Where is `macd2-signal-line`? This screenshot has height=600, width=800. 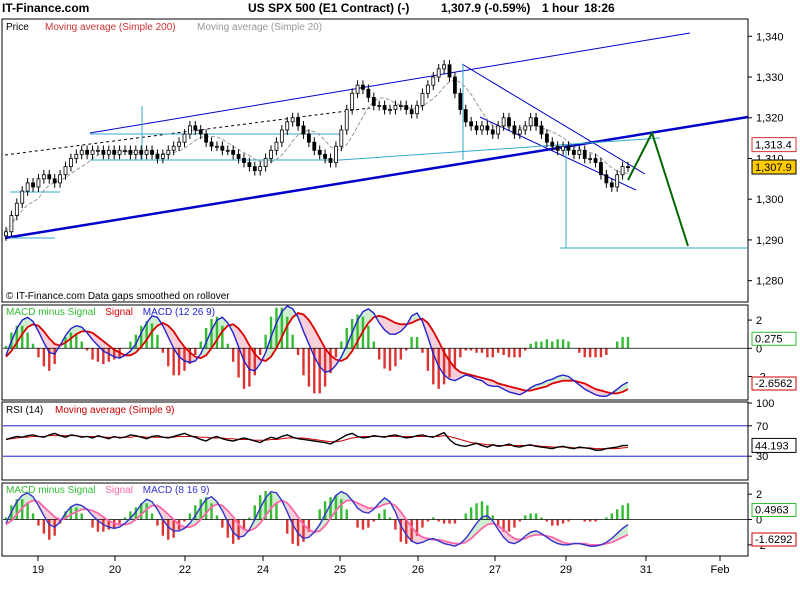 macd2-signal-line is located at coordinates (317, 522).